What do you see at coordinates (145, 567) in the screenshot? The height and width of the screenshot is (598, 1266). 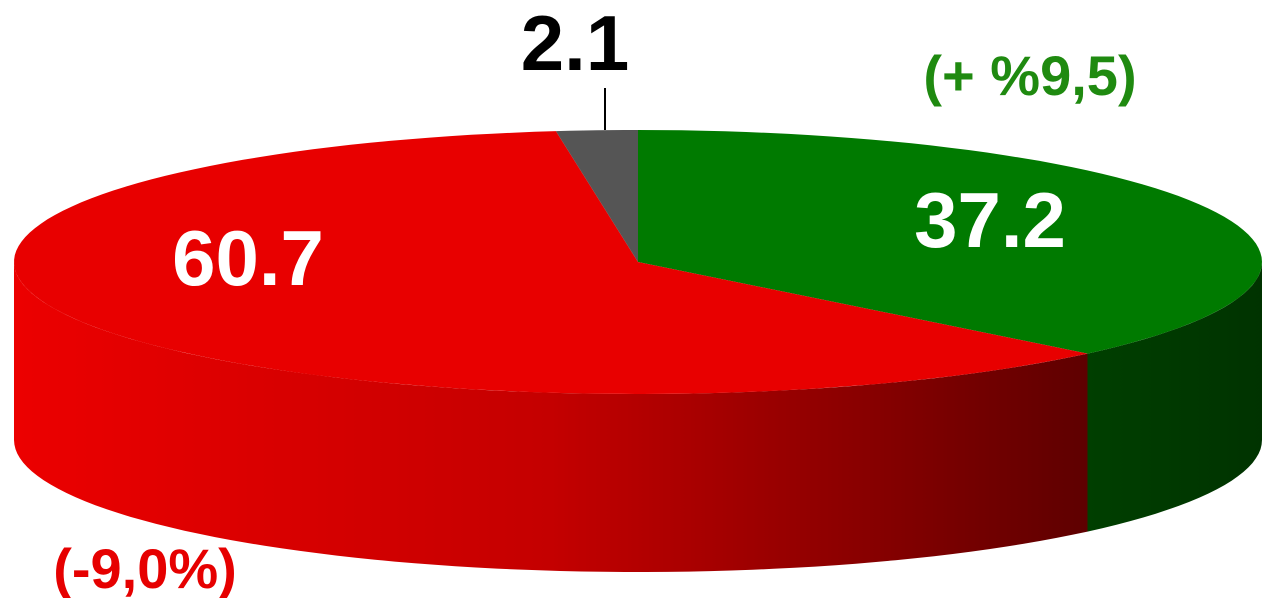 I see `slice-change-label: (-9,0%)` at bounding box center [145, 567].